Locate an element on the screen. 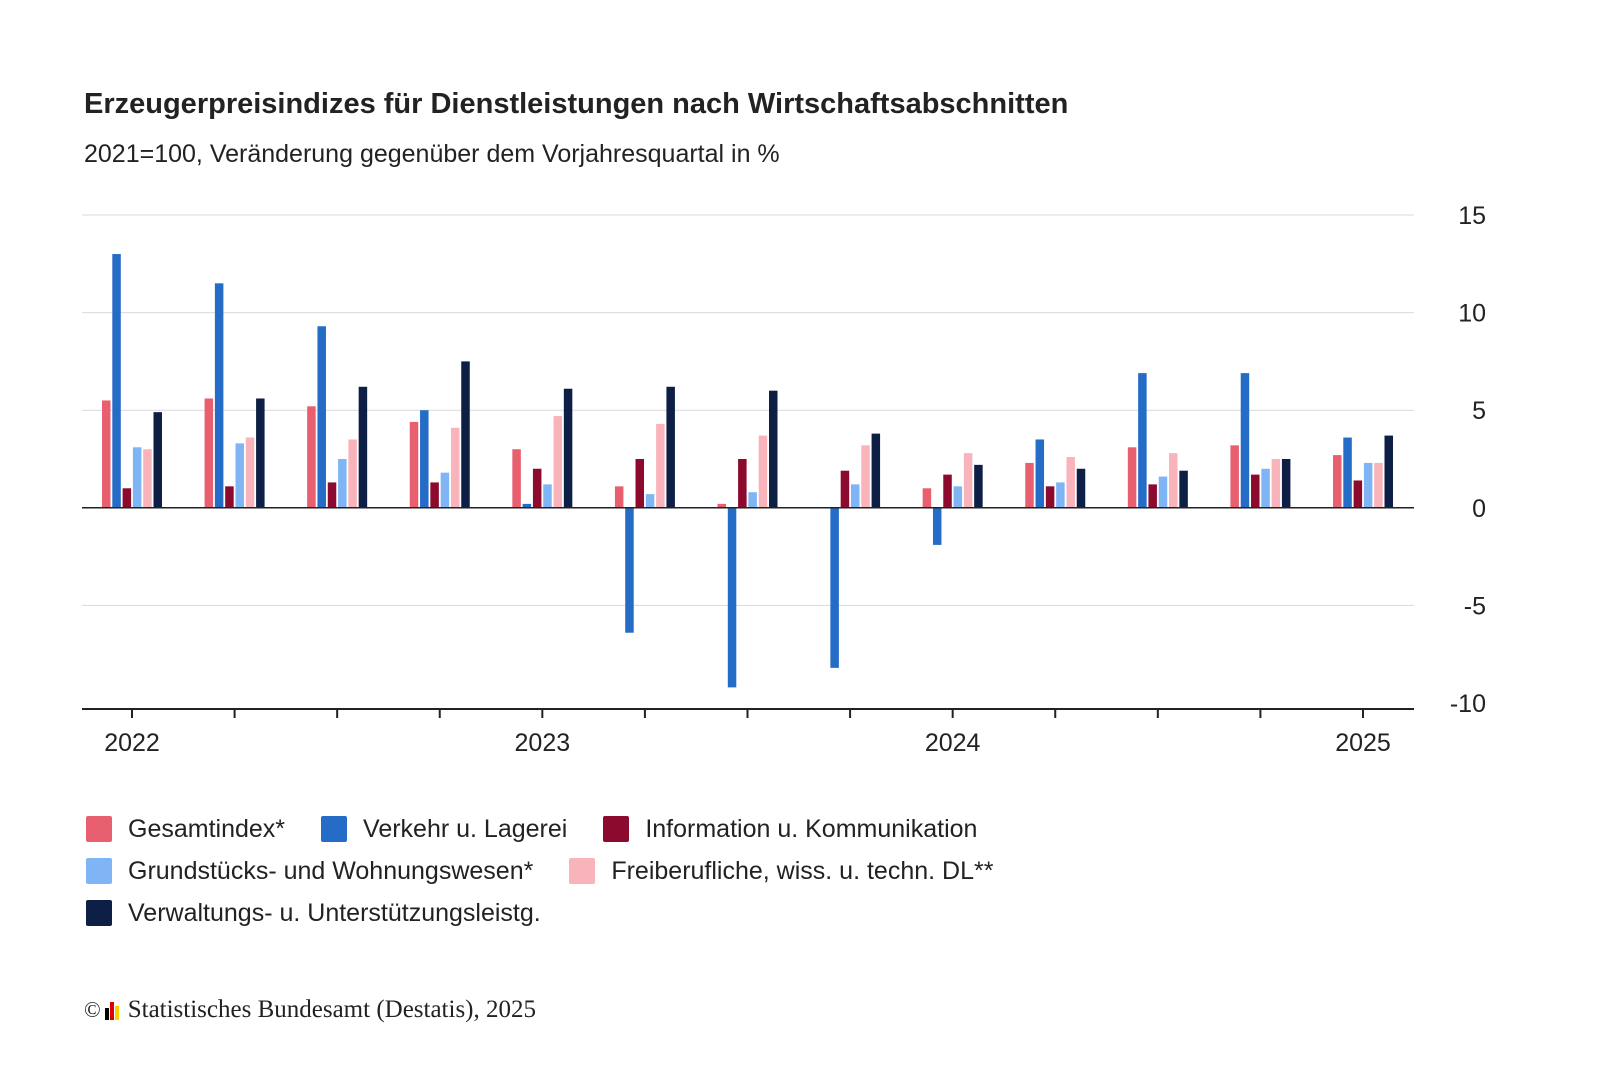 This screenshot has width=1600, height=1068. y-tick-label: -10 is located at coordinates (1468, 704).